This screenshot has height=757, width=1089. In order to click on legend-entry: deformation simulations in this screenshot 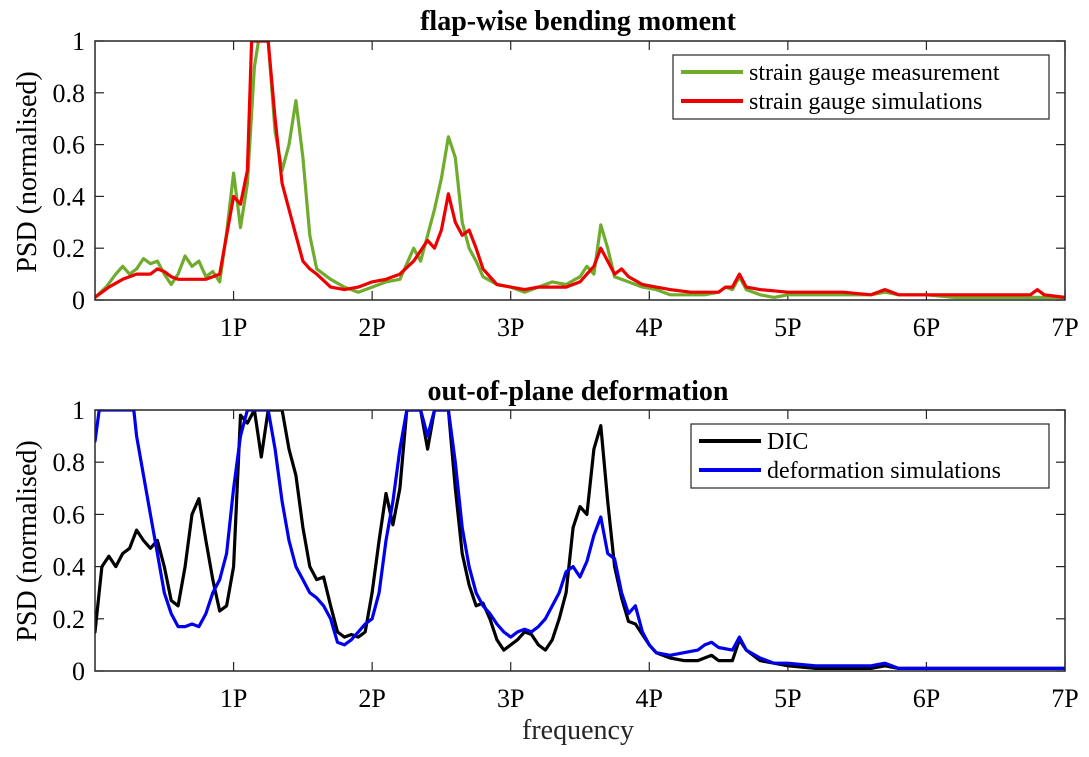, I will do `click(884, 471)`.